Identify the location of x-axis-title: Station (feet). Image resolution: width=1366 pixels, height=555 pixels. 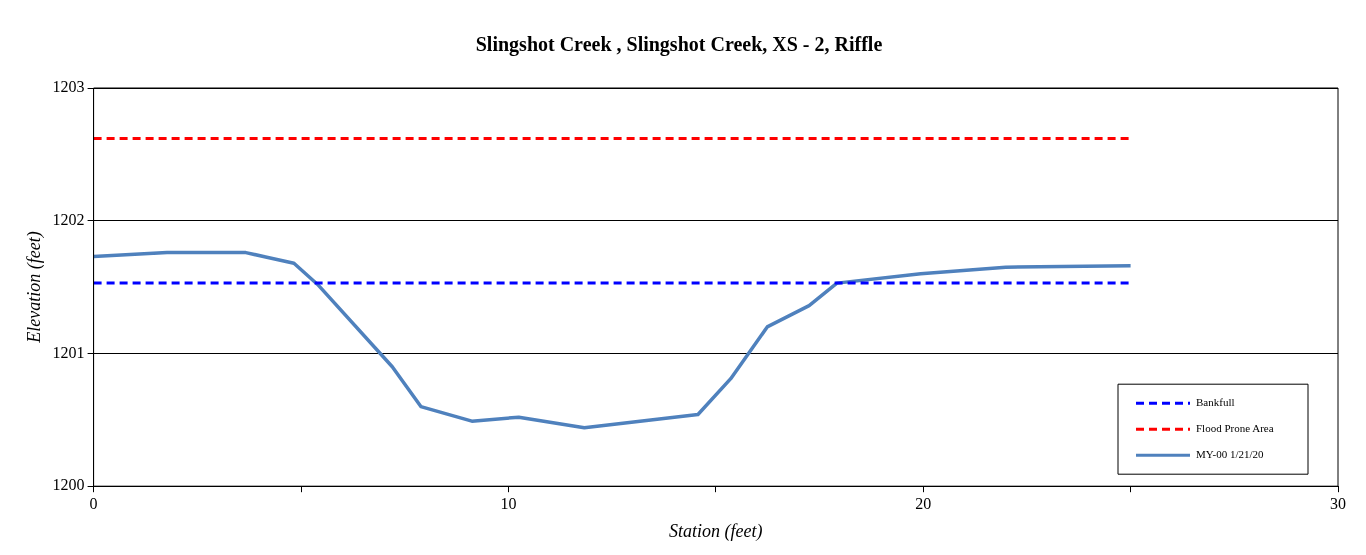
(716, 531).